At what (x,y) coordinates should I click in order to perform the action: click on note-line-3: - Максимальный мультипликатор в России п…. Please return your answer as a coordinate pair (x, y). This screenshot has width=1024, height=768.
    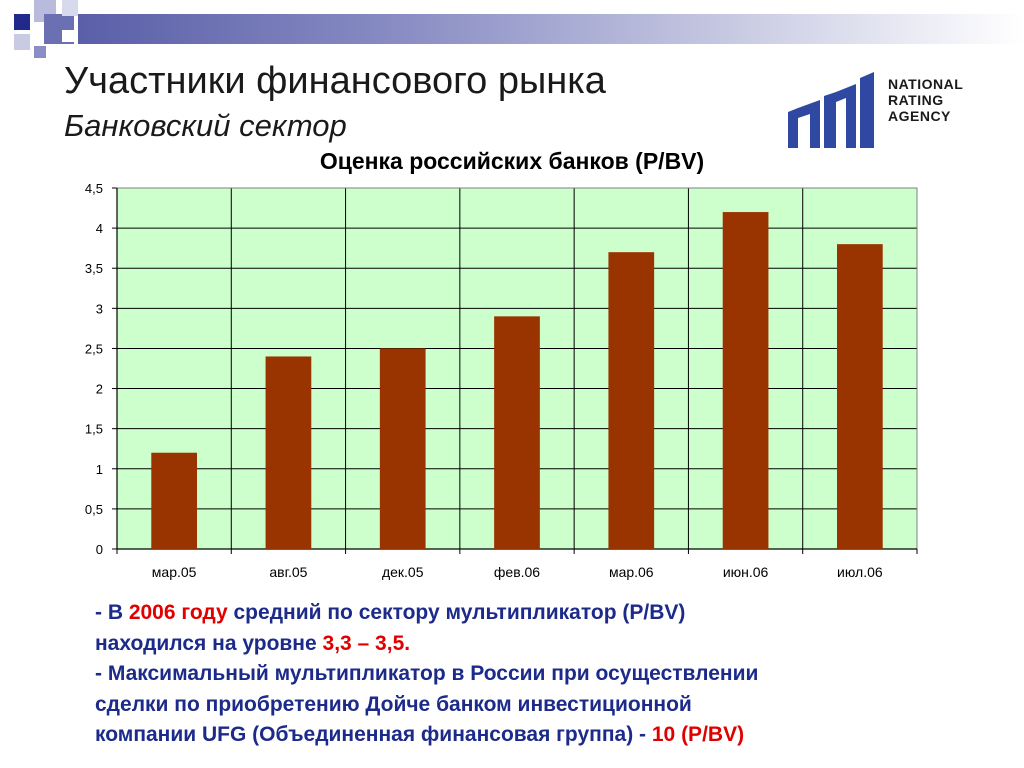
    Looking at the image, I should click on (427, 673).